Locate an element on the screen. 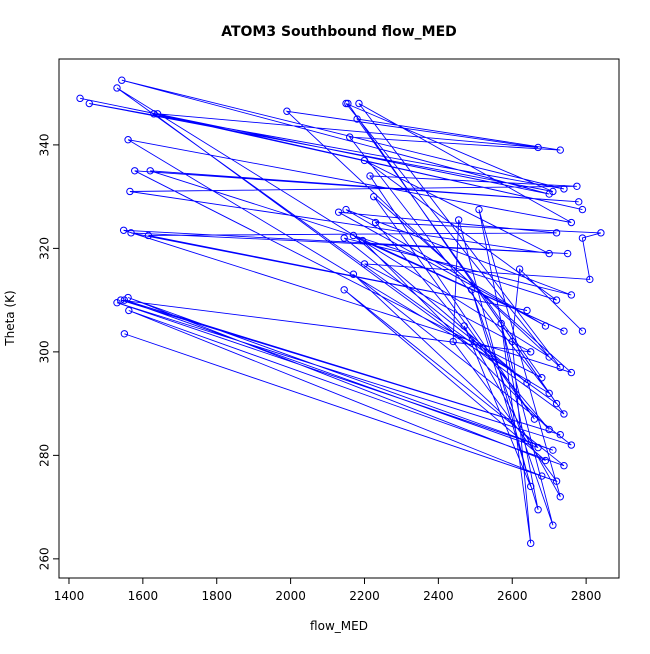  chart-title: ATOM3 Southbound flow_MED is located at coordinates (339, 32).